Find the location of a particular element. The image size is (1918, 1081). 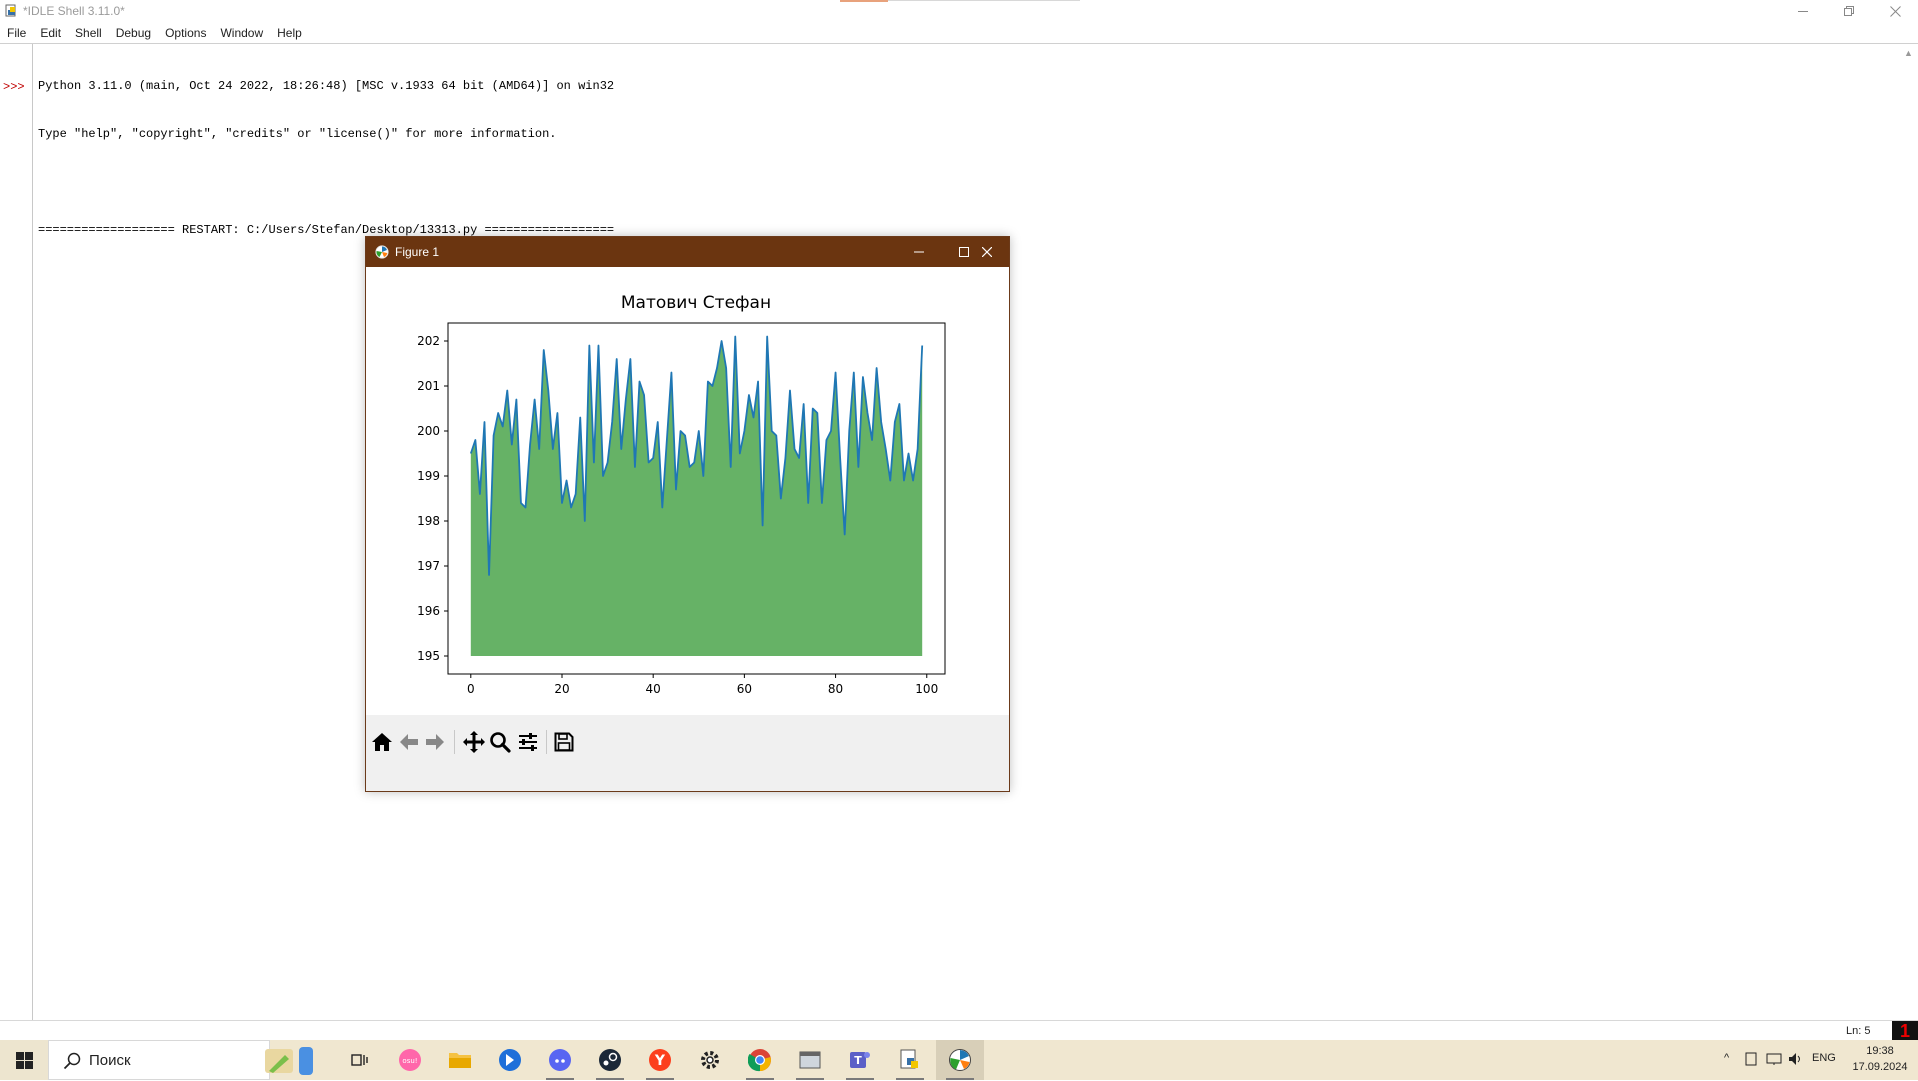

clock: 19:38 17.09.2024 is located at coordinates (1880, 1059).